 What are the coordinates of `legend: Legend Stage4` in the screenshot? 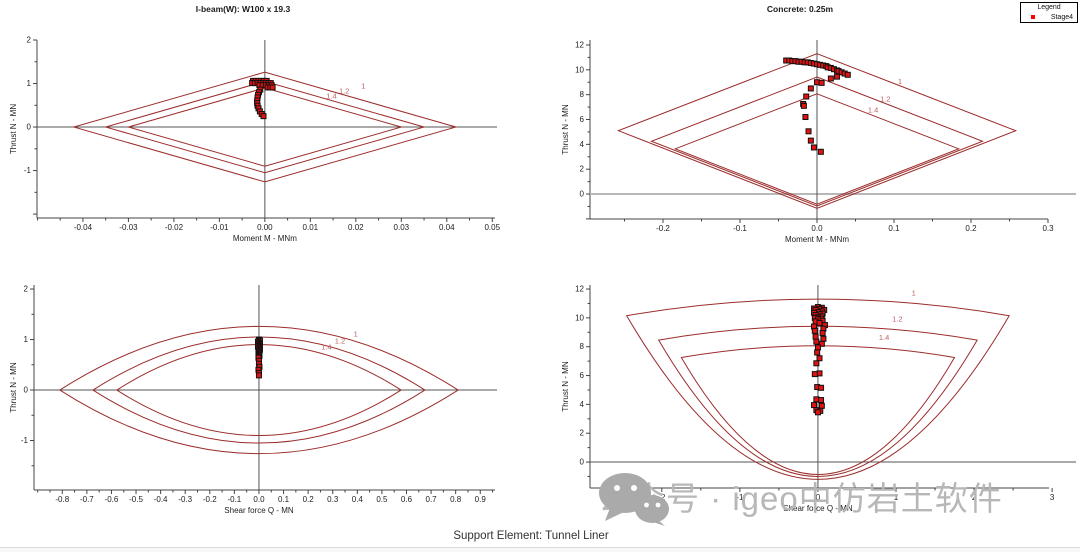 It's located at (1049, 12).